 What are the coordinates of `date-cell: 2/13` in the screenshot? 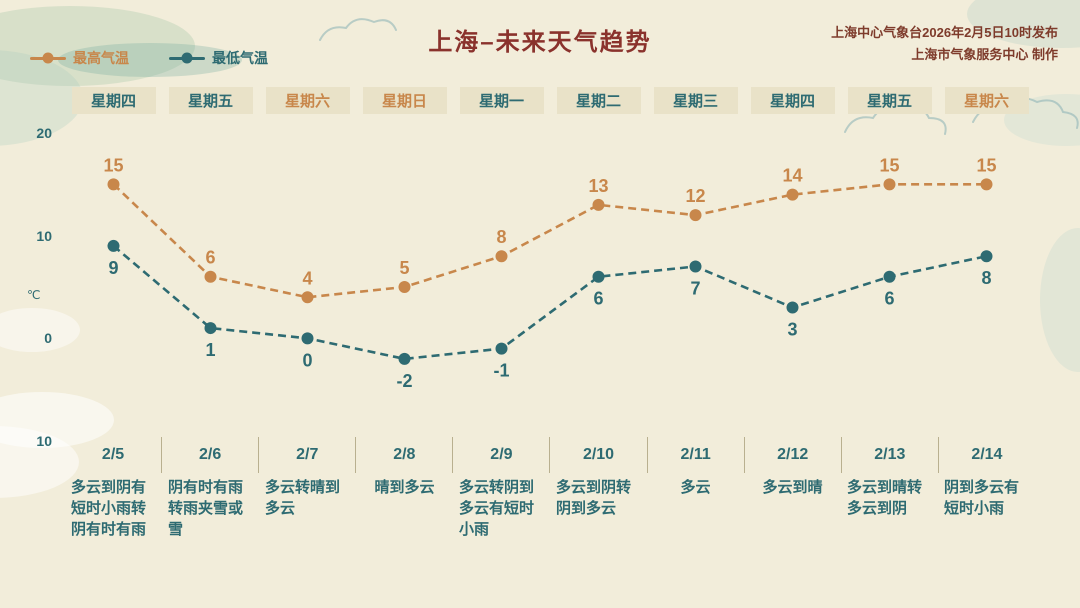 It's located at (890, 455).